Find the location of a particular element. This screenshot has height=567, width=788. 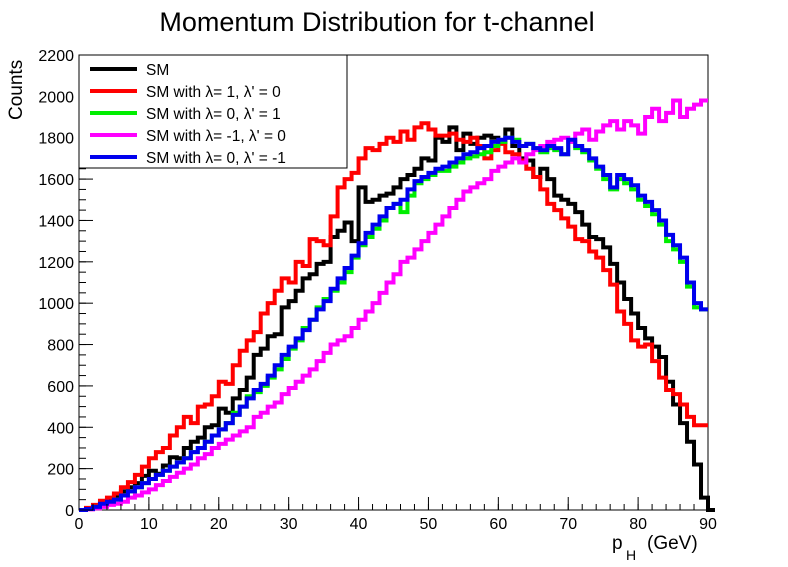

x-tick-label: 30 is located at coordinates (289, 524).